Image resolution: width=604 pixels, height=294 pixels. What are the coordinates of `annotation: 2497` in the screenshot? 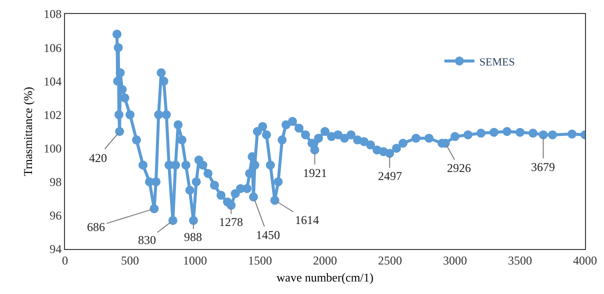 It's located at (390, 176).